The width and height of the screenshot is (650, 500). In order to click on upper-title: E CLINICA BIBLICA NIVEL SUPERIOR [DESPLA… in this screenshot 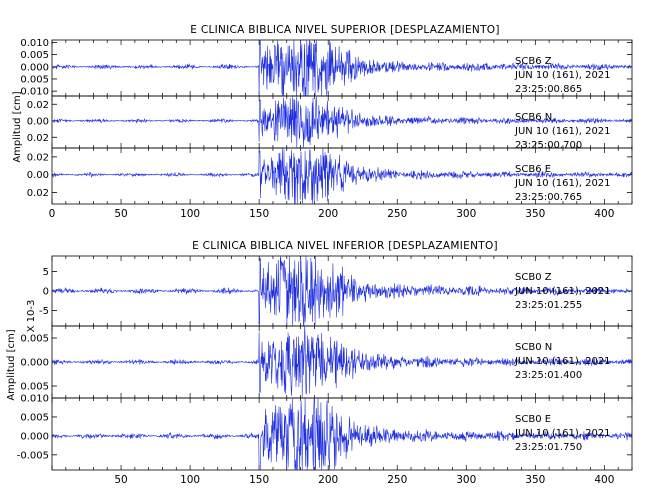, I will do `click(345, 30)`.